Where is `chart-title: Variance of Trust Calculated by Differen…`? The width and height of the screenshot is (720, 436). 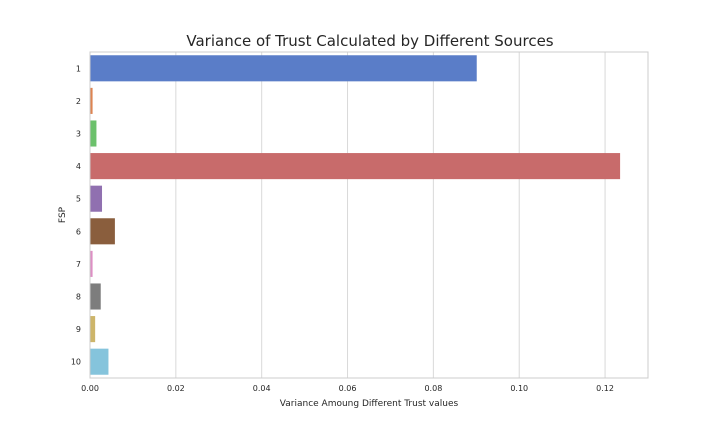
chart-title: Variance of Trust Calculated by Differen… is located at coordinates (369, 41).